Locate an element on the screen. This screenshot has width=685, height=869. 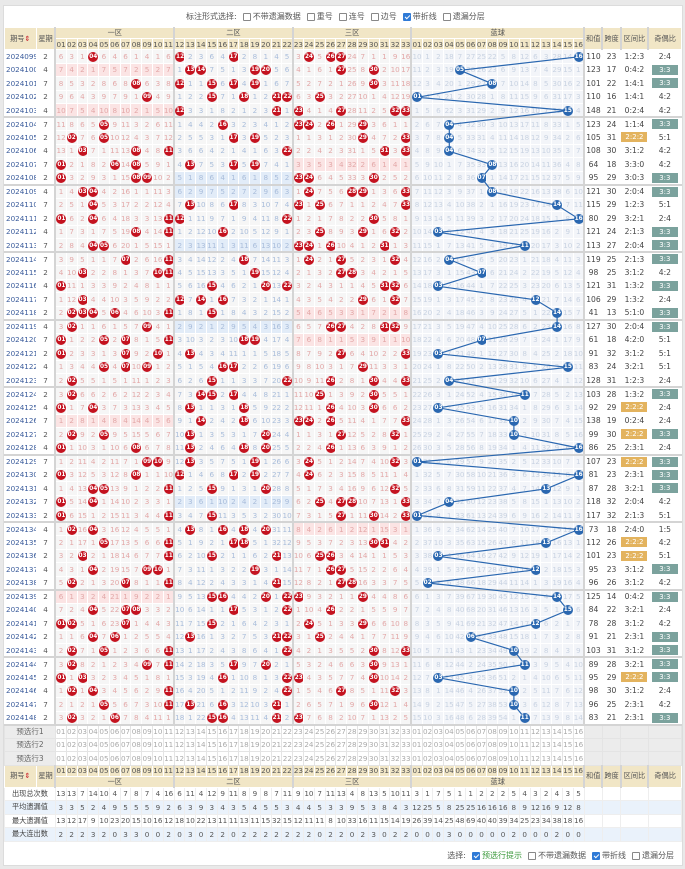
red-omission-cell: 24 is located at coordinates (309, 461).